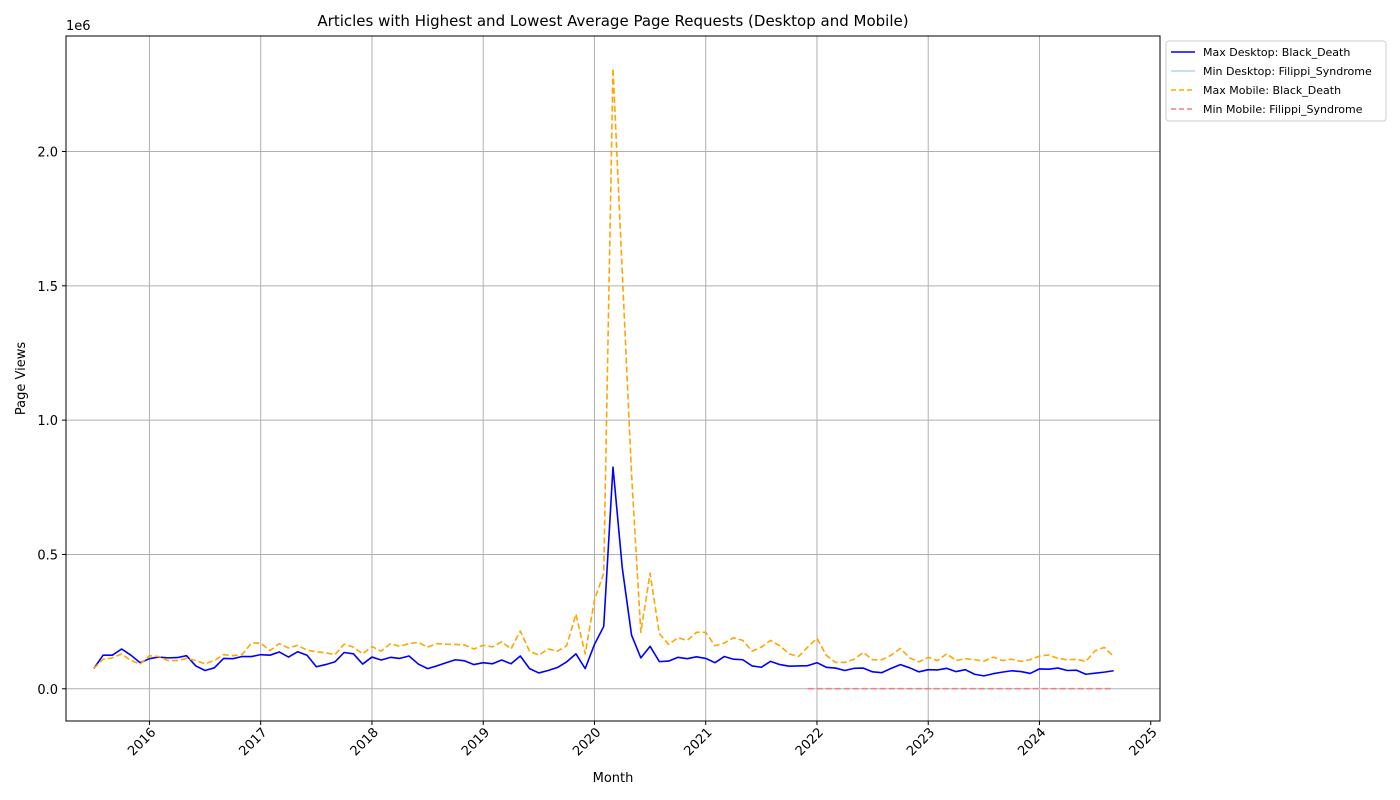  I want to click on legend-label-0: Max Desktop: Black_Death, so click(1276, 52).